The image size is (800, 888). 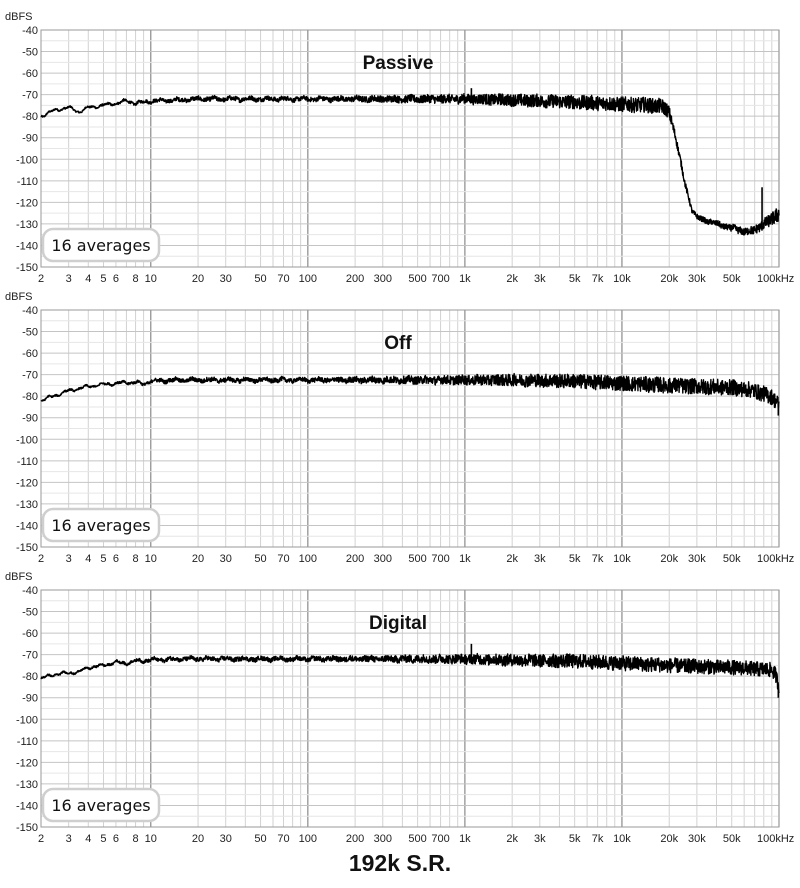 What do you see at coordinates (398, 623) in the screenshot?
I see `panel-title: Digital` at bounding box center [398, 623].